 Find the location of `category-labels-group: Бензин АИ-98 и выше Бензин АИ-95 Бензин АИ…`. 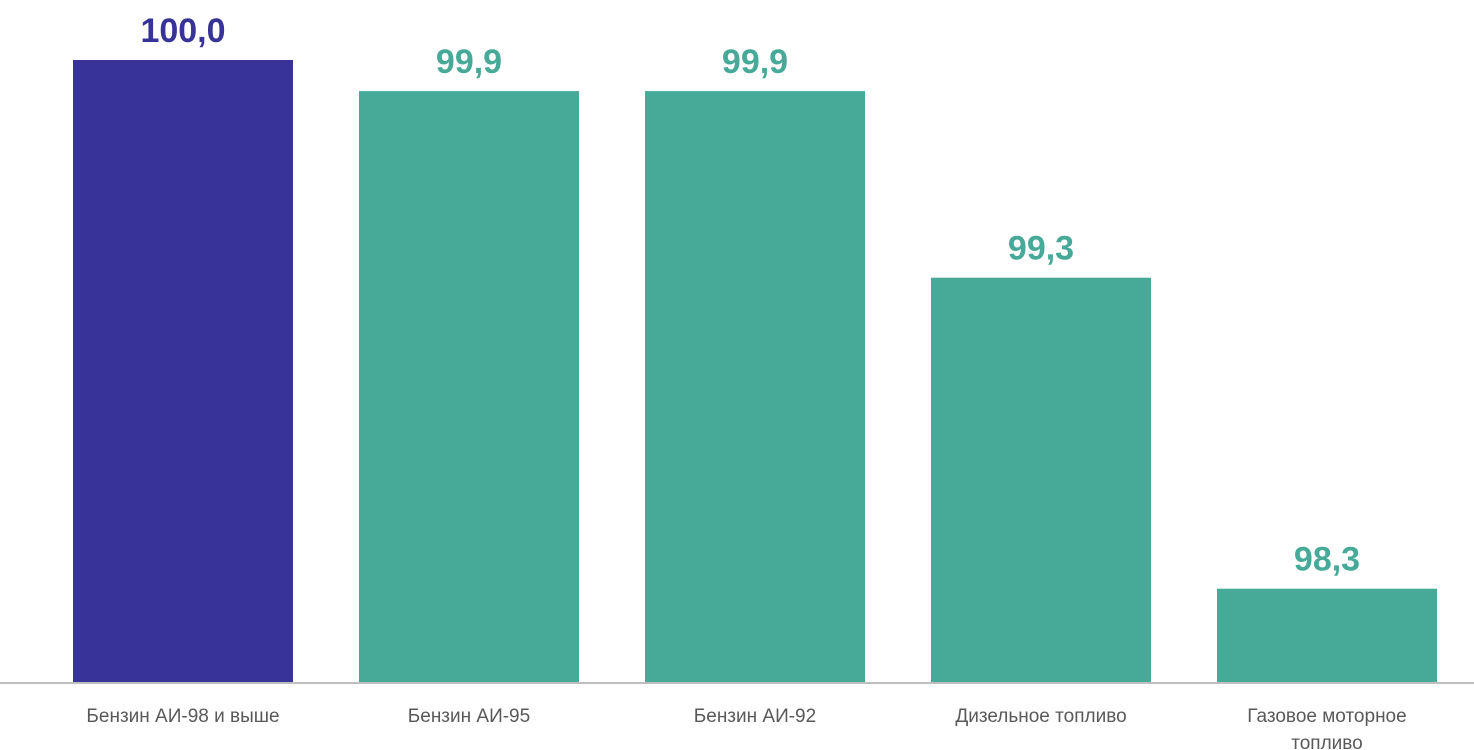

category-labels-group: Бензин АИ-98 и выше Бензин АИ-95 Бензин АИ… is located at coordinates (746, 728).